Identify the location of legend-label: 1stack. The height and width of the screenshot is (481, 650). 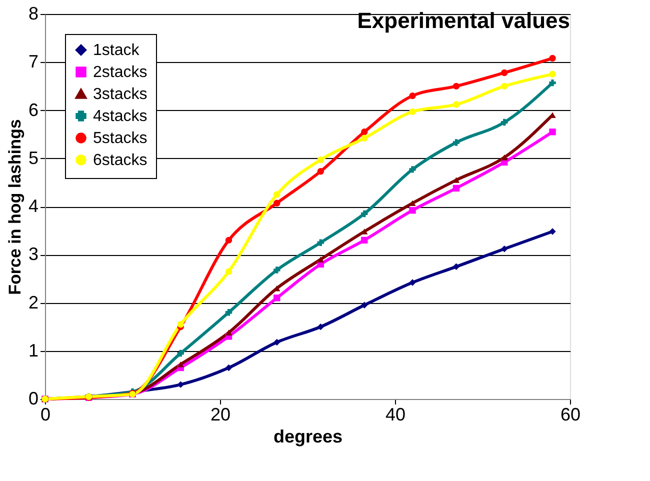
(116, 50).